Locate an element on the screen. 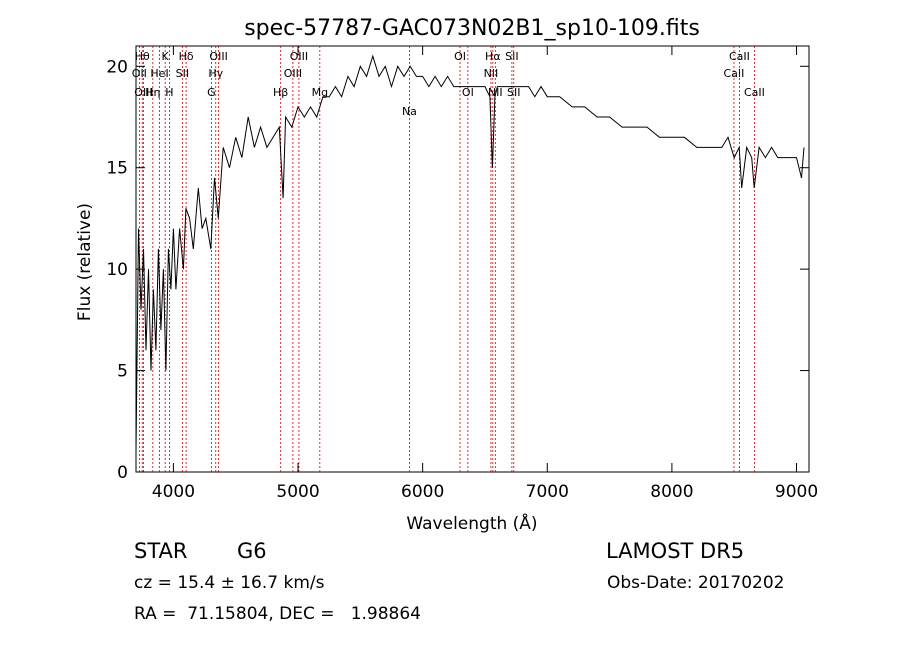 The width and height of the screenshot is (900, 649). line-marker-label: Hβ is located at coordinates (280, 92).